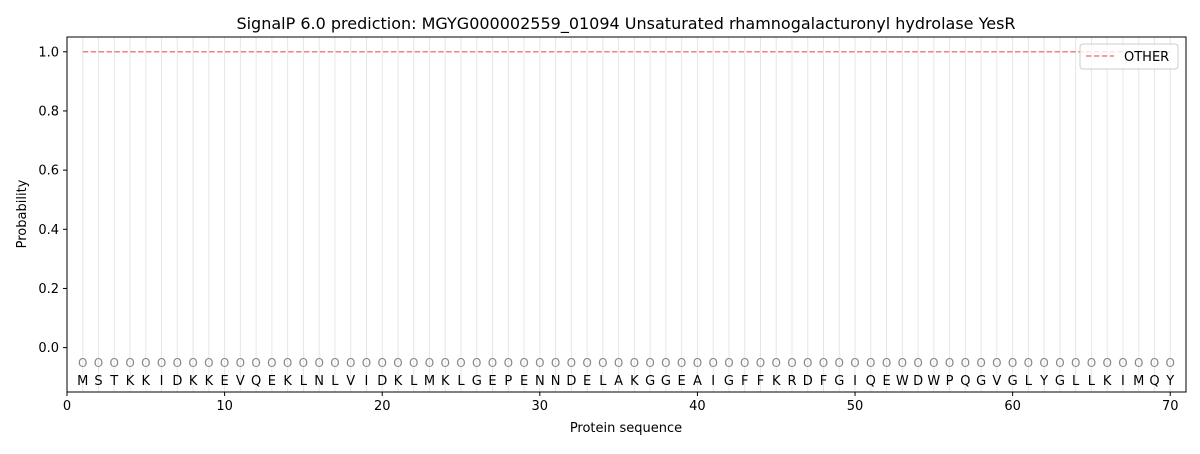 This screenshot has width=1200, height=454. Describe the element at coordinates (224, 406) in the screenshot. I see `x-tick-label: 10` at that location.